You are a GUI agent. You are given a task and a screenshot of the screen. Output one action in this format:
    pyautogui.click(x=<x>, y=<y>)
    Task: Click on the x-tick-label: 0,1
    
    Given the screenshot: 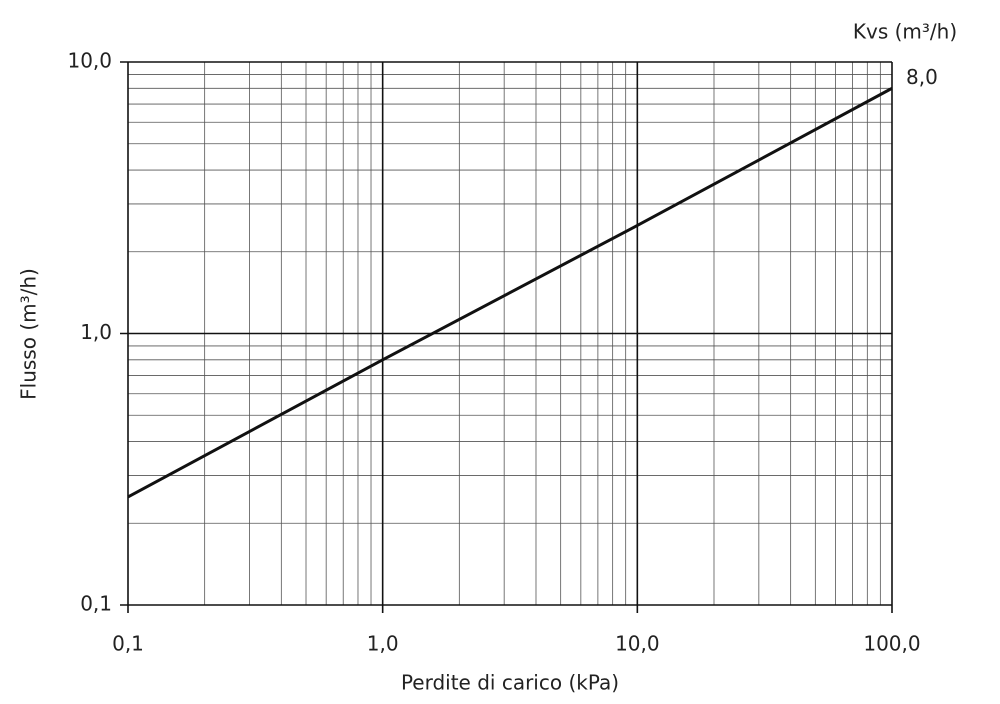 What is the action you would take?
    pyautogui.click(x=128, y=644)
    